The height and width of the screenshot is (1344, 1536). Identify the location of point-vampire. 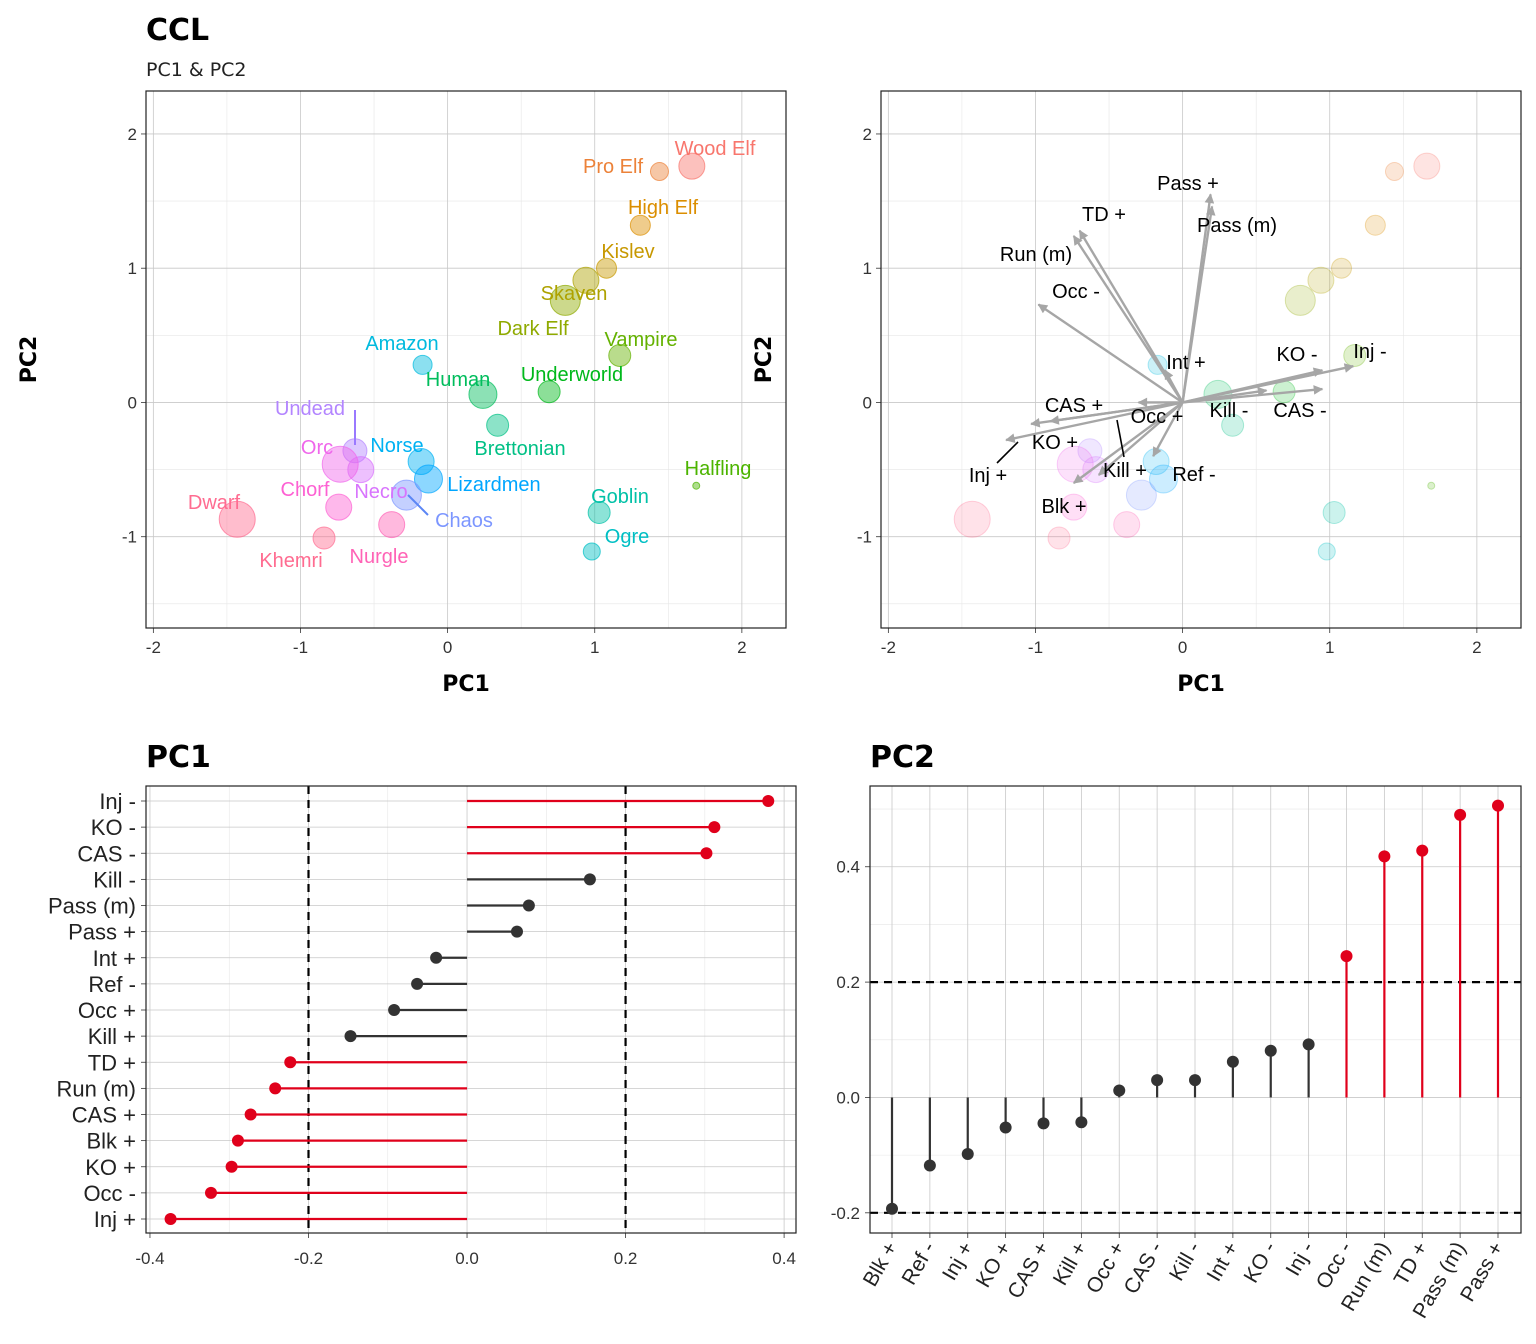
(620, 355).